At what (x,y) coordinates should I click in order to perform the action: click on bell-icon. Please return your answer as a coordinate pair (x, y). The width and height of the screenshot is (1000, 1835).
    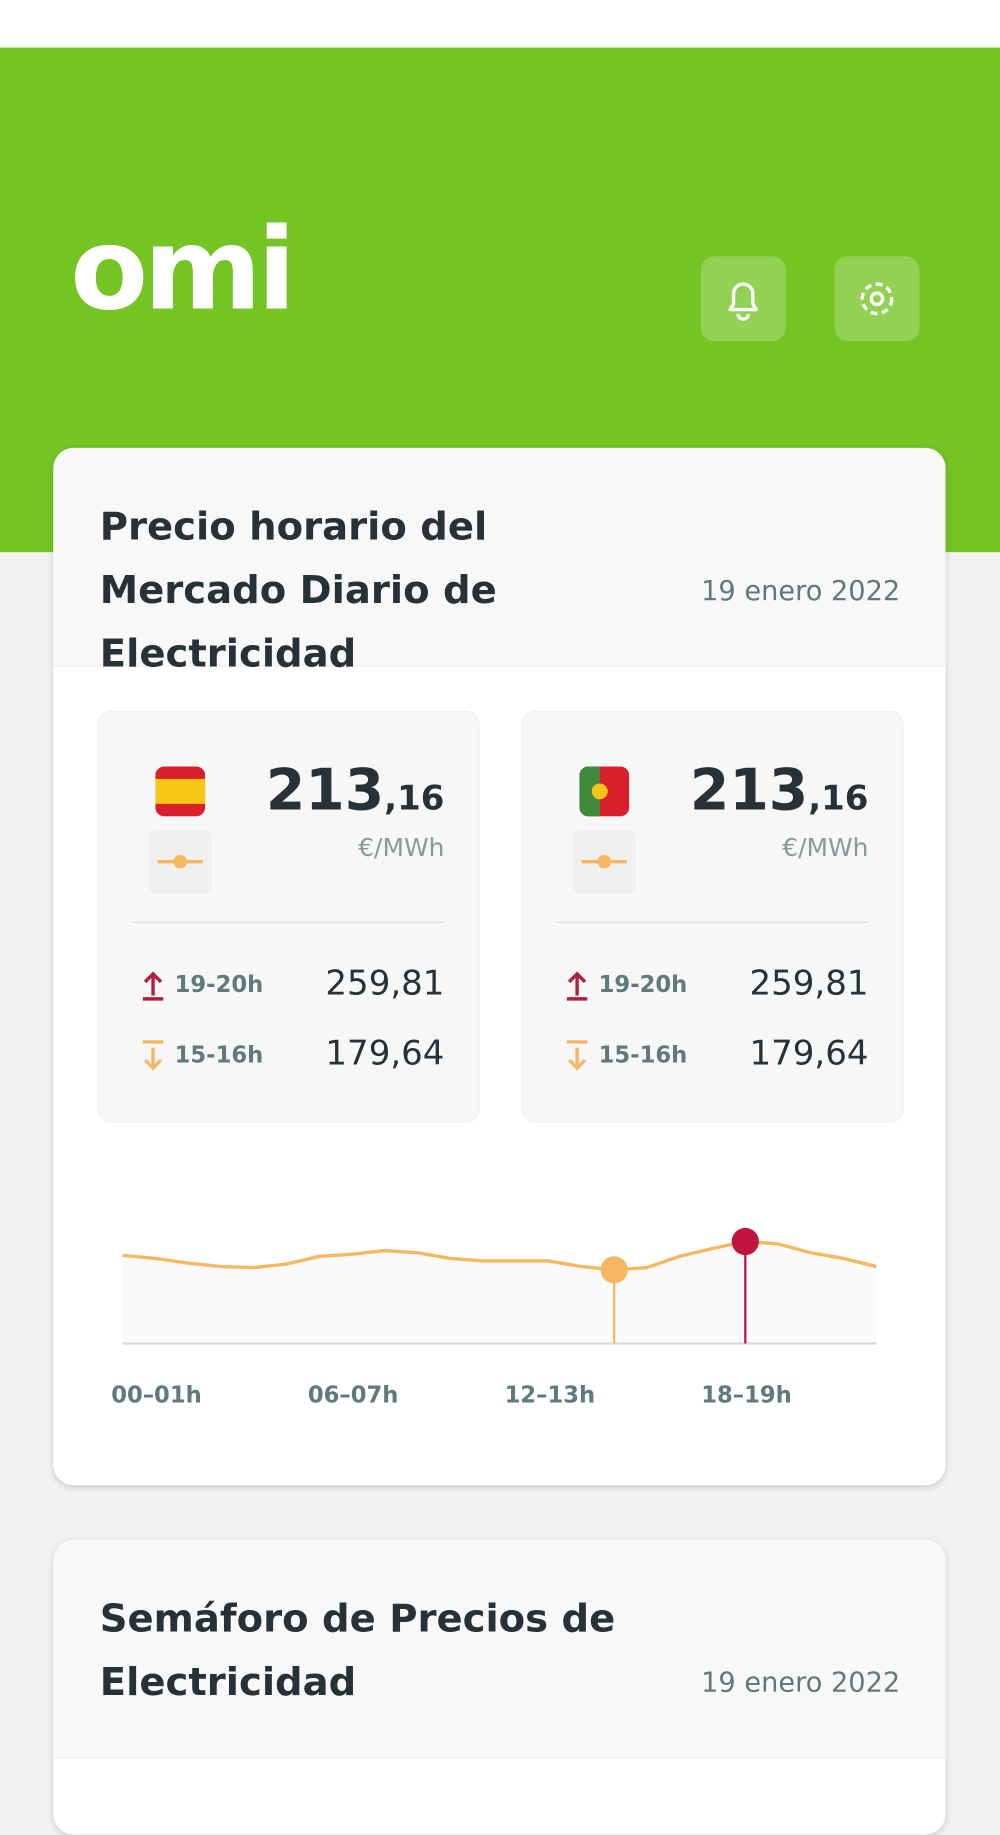
    Looking at the image, I should click on (743, 301).